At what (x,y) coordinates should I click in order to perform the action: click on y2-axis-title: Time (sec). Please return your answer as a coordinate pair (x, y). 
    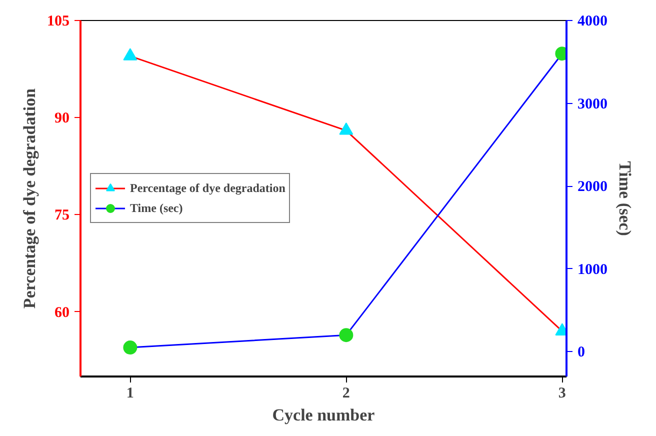
    Looking at the image, I should click on (625, 198).